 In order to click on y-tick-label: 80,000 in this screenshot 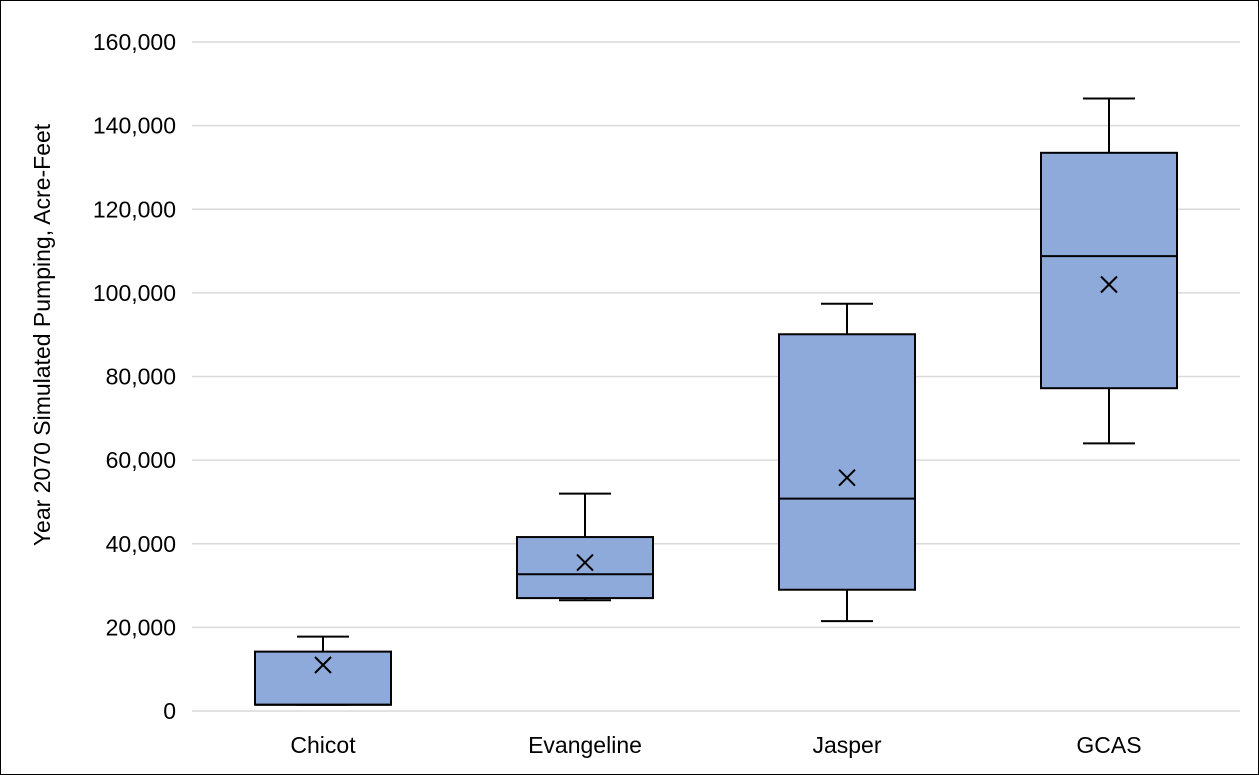, I will do `click(141, 377)`.